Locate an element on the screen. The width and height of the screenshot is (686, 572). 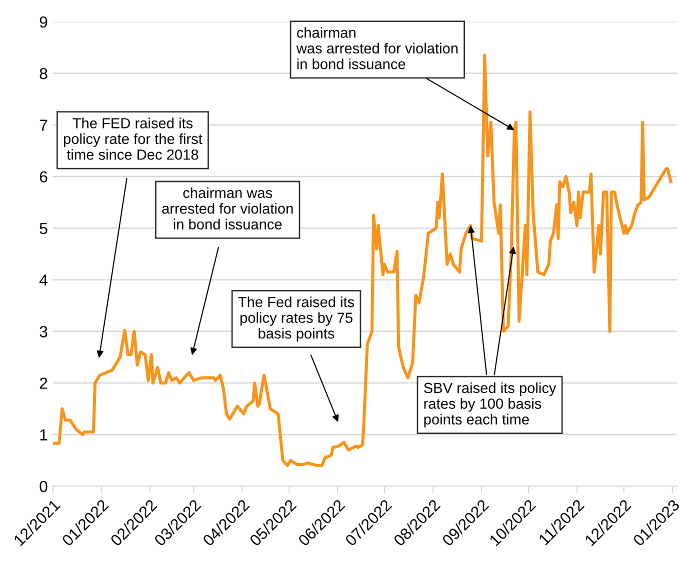
y-tick-label: 8 is located at coordinates (44, 74).